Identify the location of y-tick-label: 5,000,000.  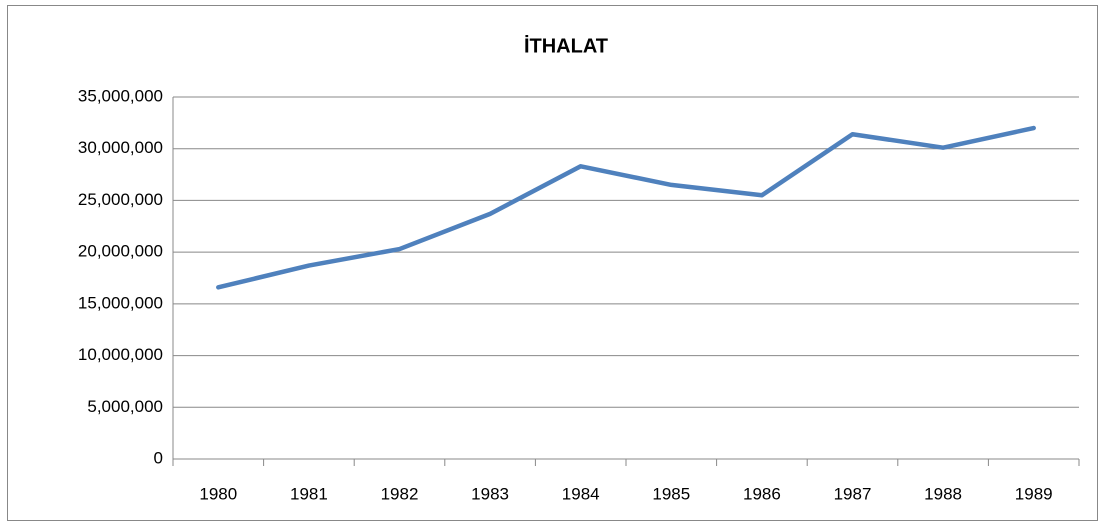
(125, 406).